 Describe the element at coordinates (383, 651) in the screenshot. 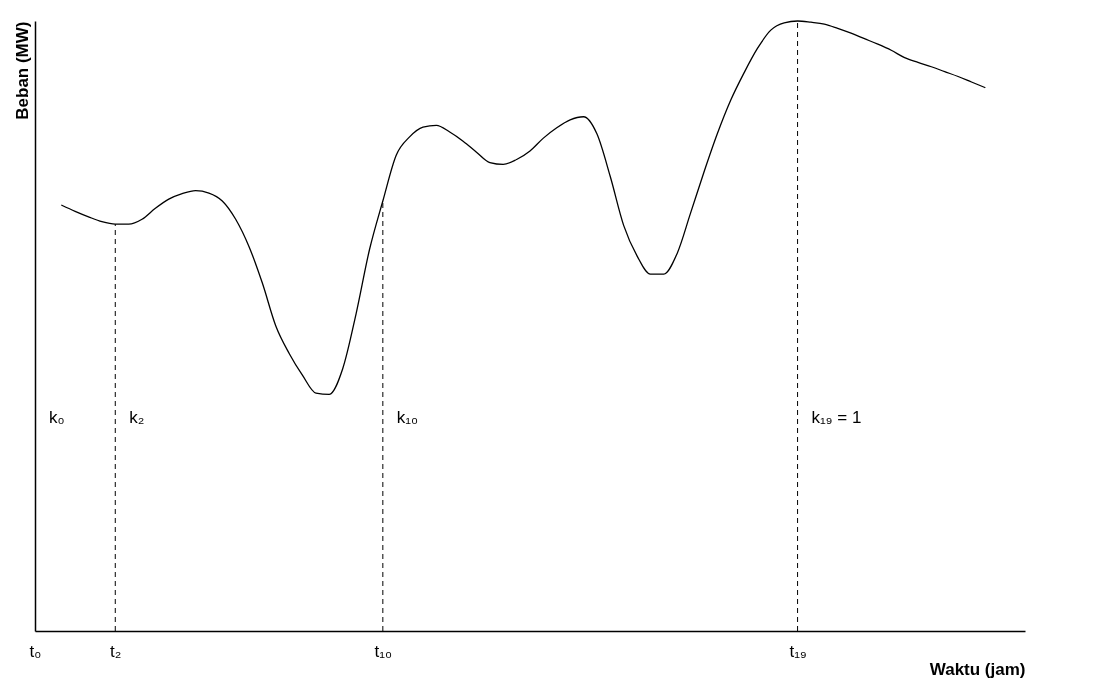

I see `x-tick-label: t₁₀` at that location.